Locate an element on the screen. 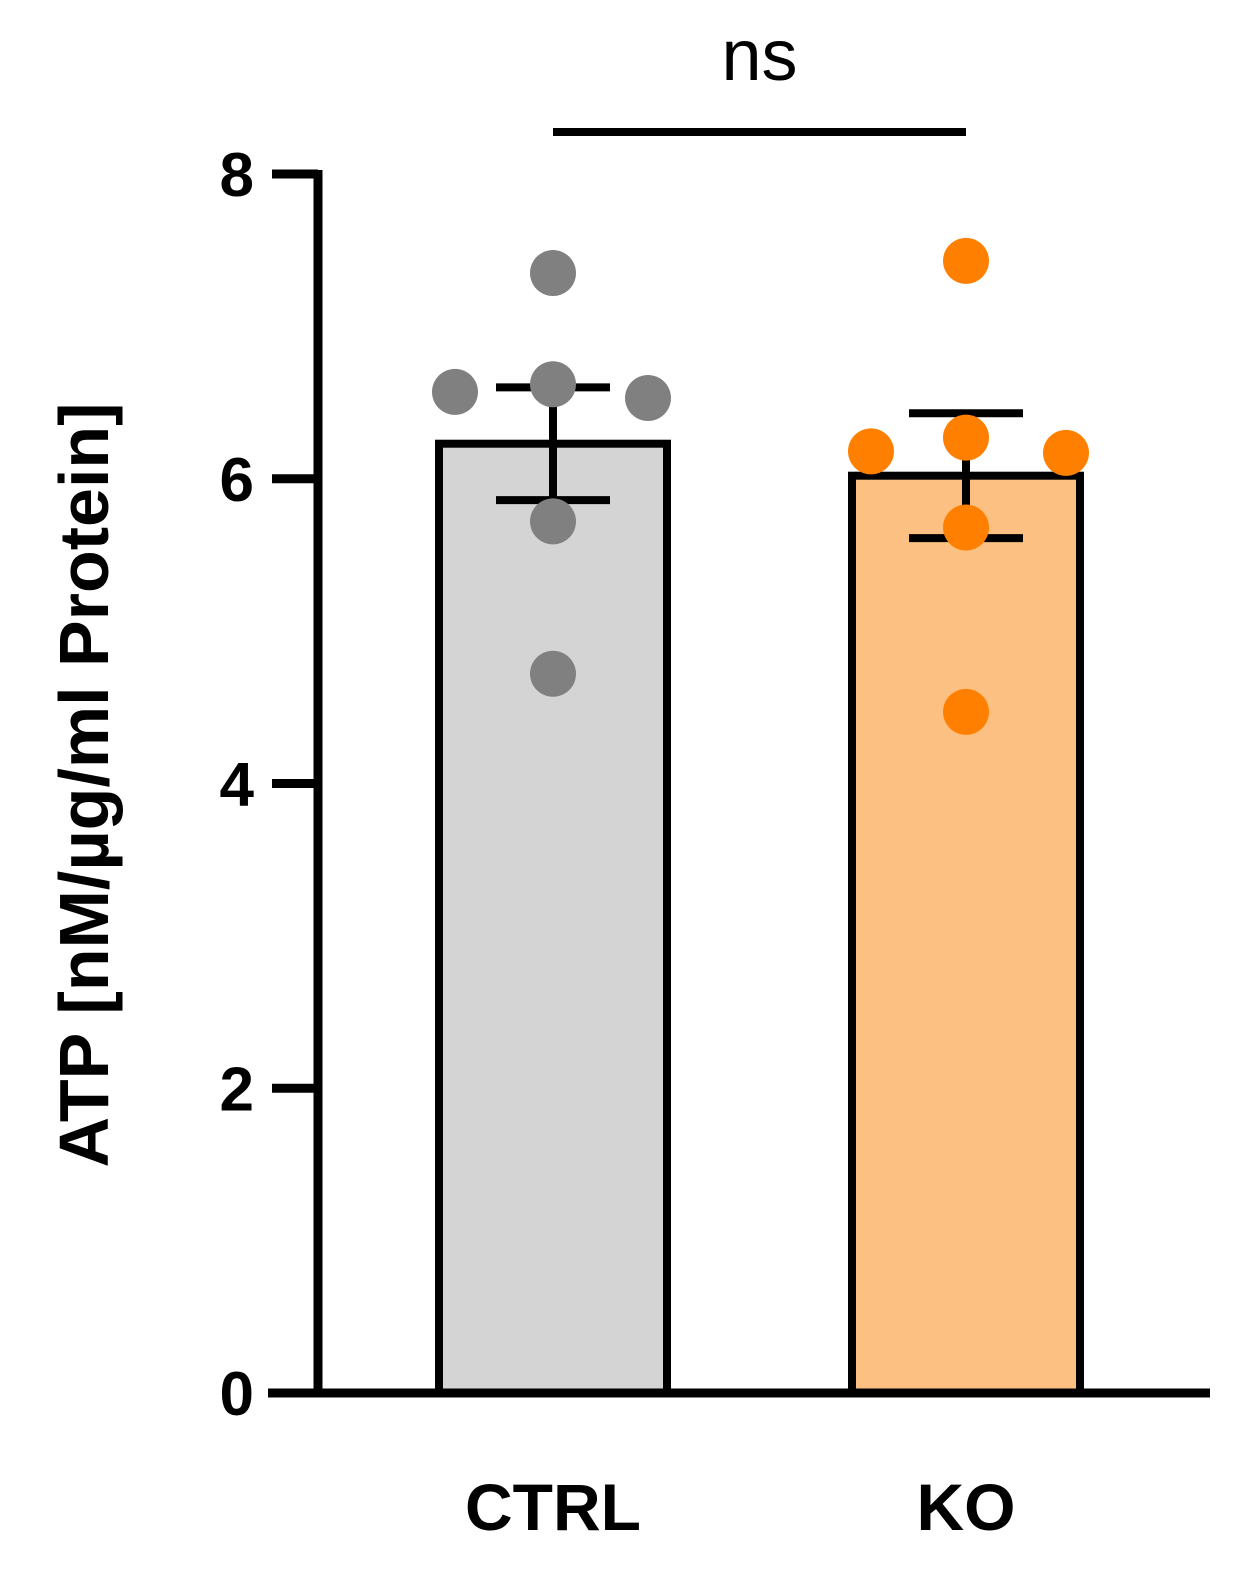  x-category-labels: CTRL KO is located at coordinates (740, 1507).